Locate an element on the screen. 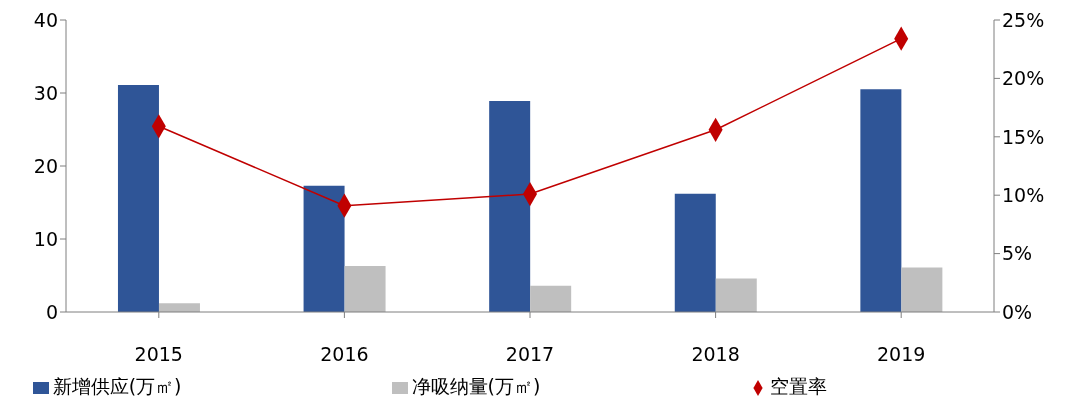 The height and width of the screenshot is (406, 1080). x-tick-label: 2015 is located at coordinates (158, 354).